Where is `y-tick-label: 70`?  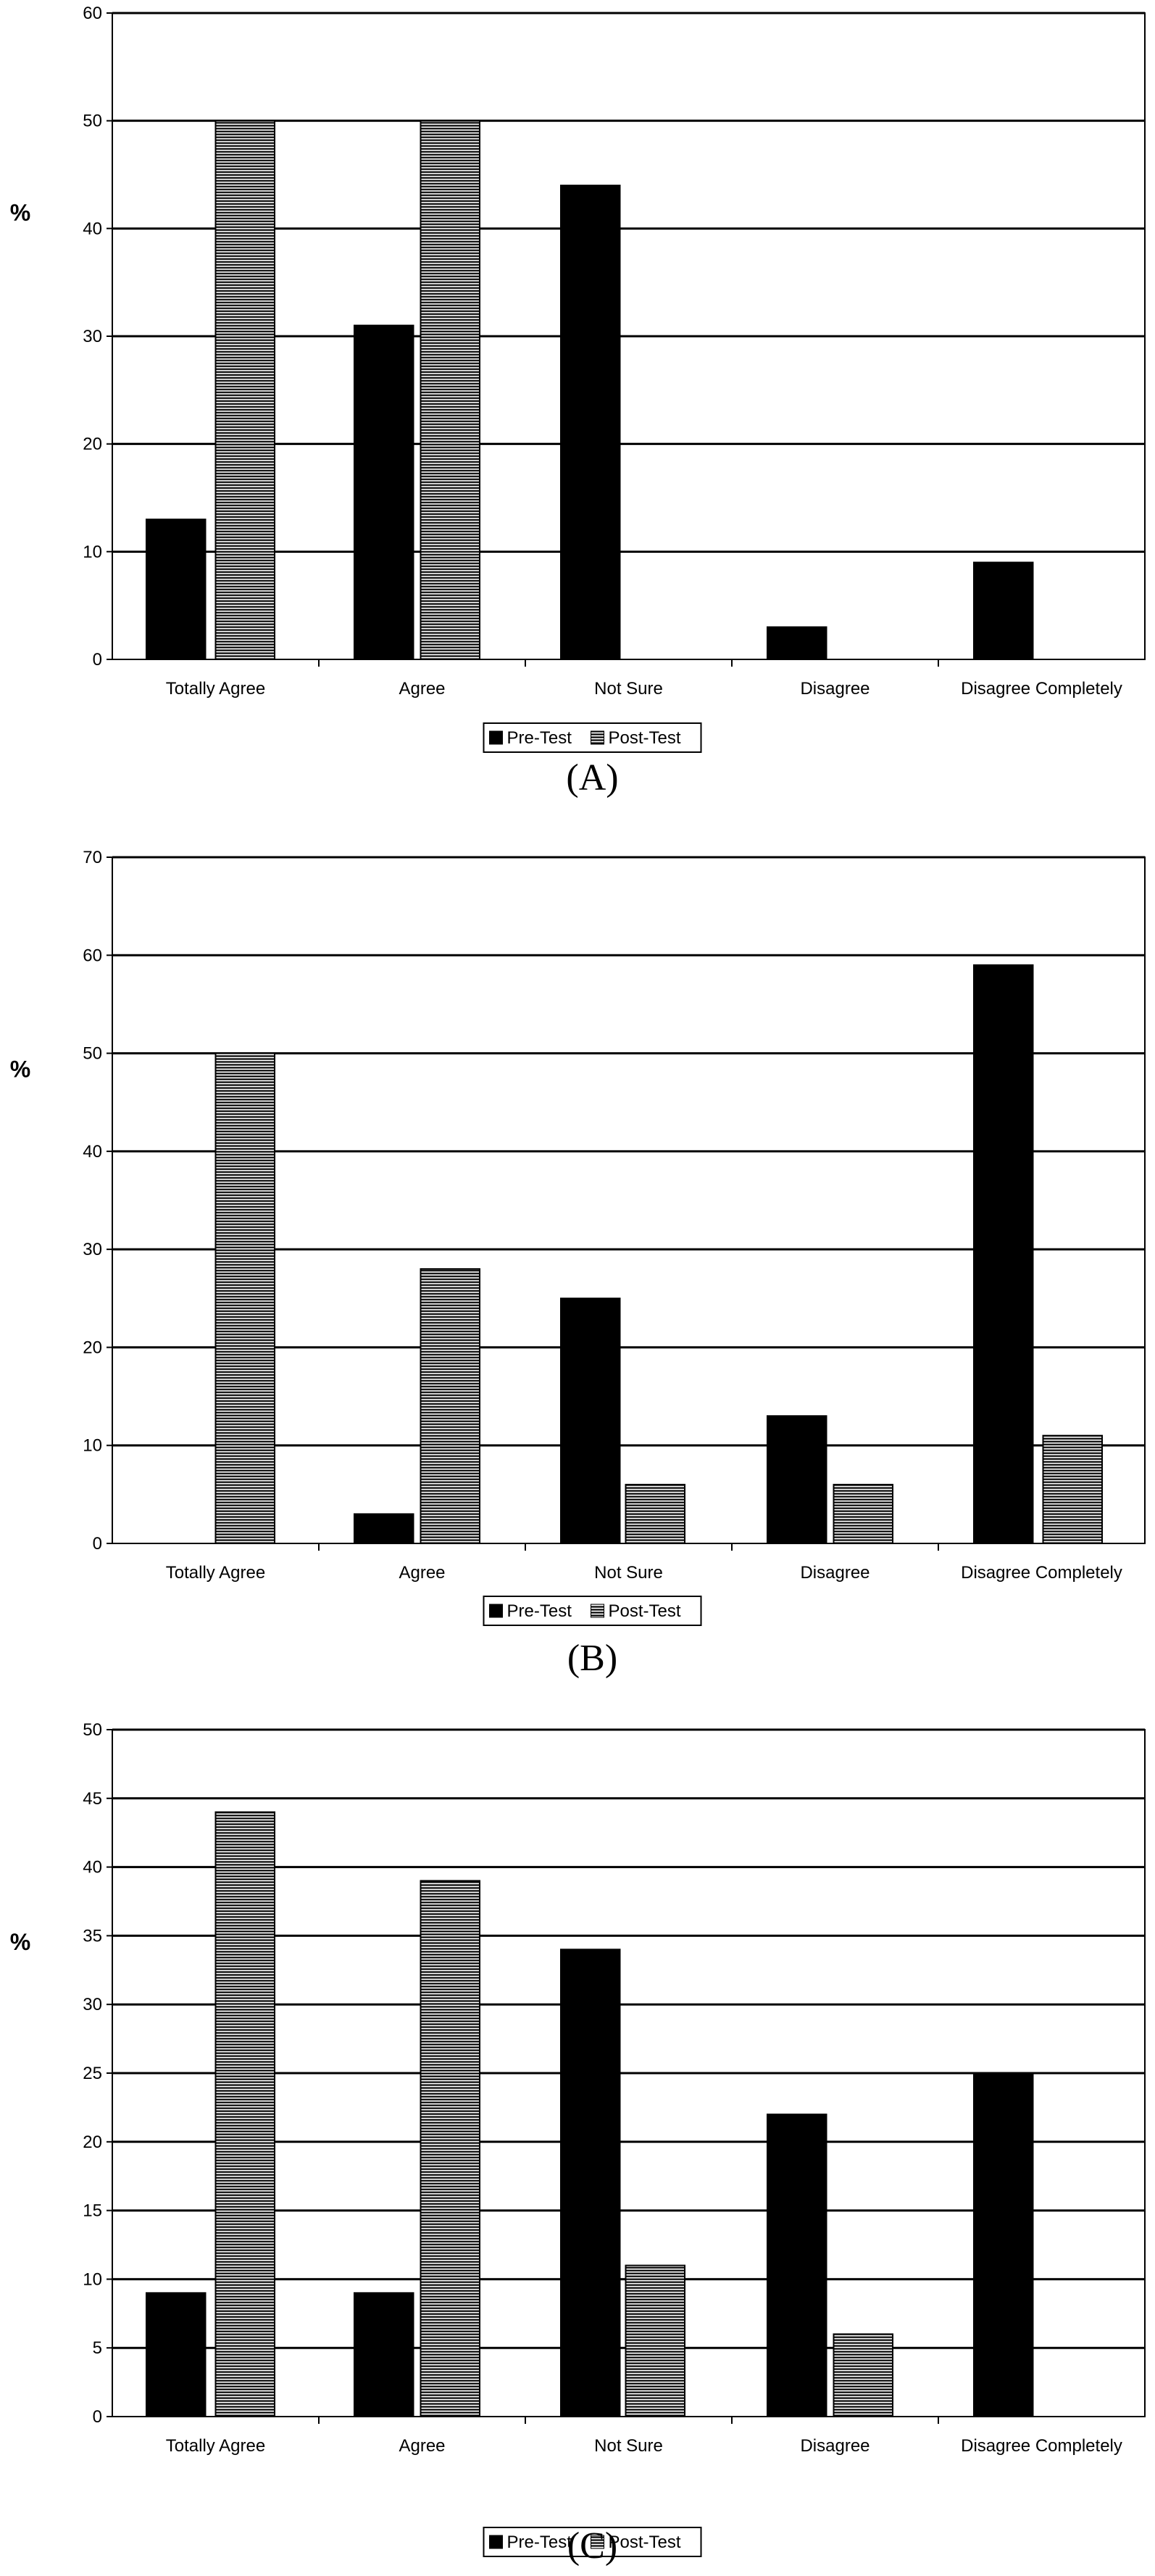
y-tick-label: 70 is located at coordinates (92, 857).